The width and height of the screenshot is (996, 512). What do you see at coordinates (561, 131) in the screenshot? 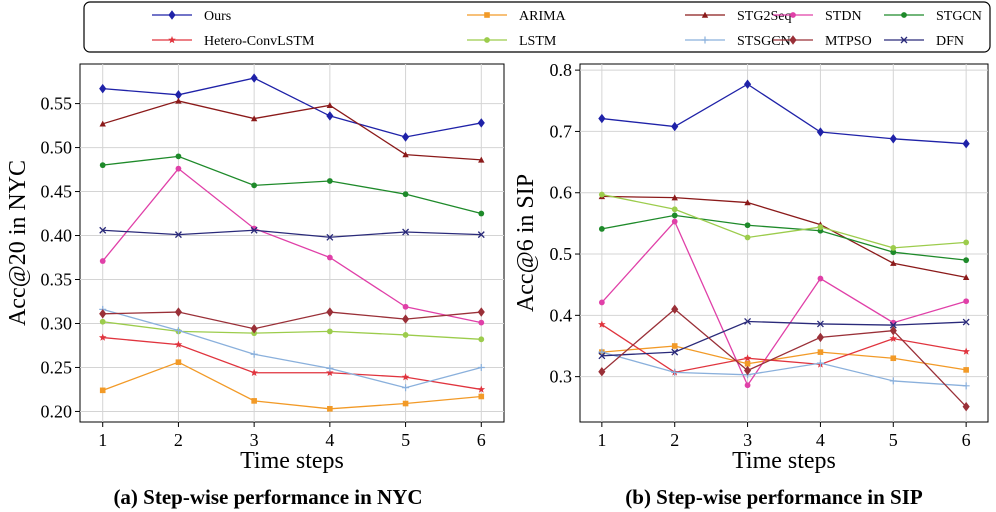
I see `y-tick-label-sip: 0.7` at bounding box center [561, 131].